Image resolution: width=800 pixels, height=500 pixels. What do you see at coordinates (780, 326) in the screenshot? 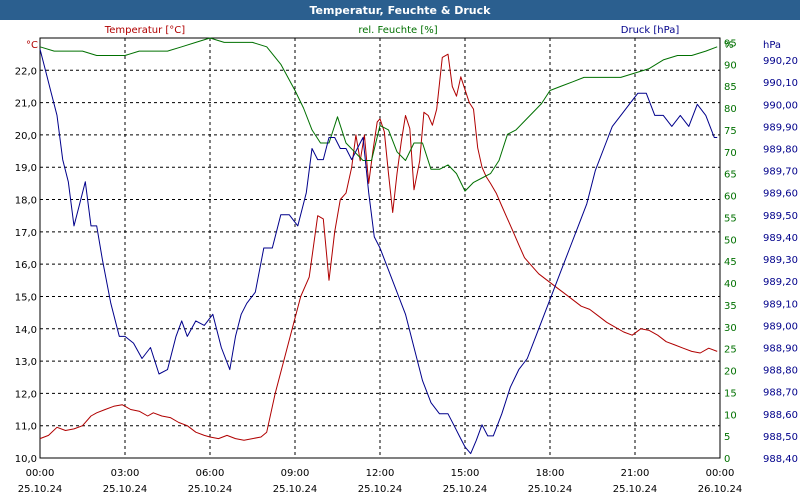
I see `pressure-tick-label: 989,00` at bounding box center [780, 326].